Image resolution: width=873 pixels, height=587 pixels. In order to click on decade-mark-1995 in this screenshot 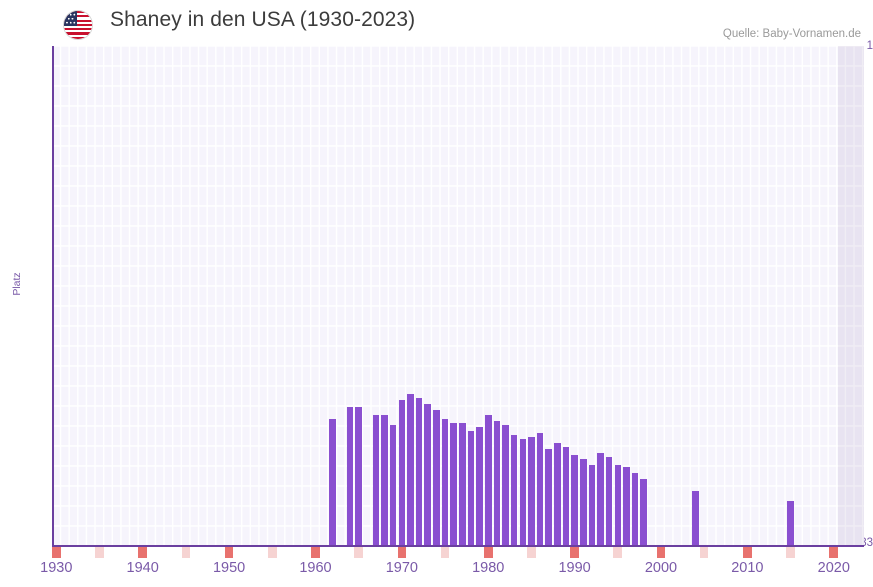, I will do `click(618, 552)`.